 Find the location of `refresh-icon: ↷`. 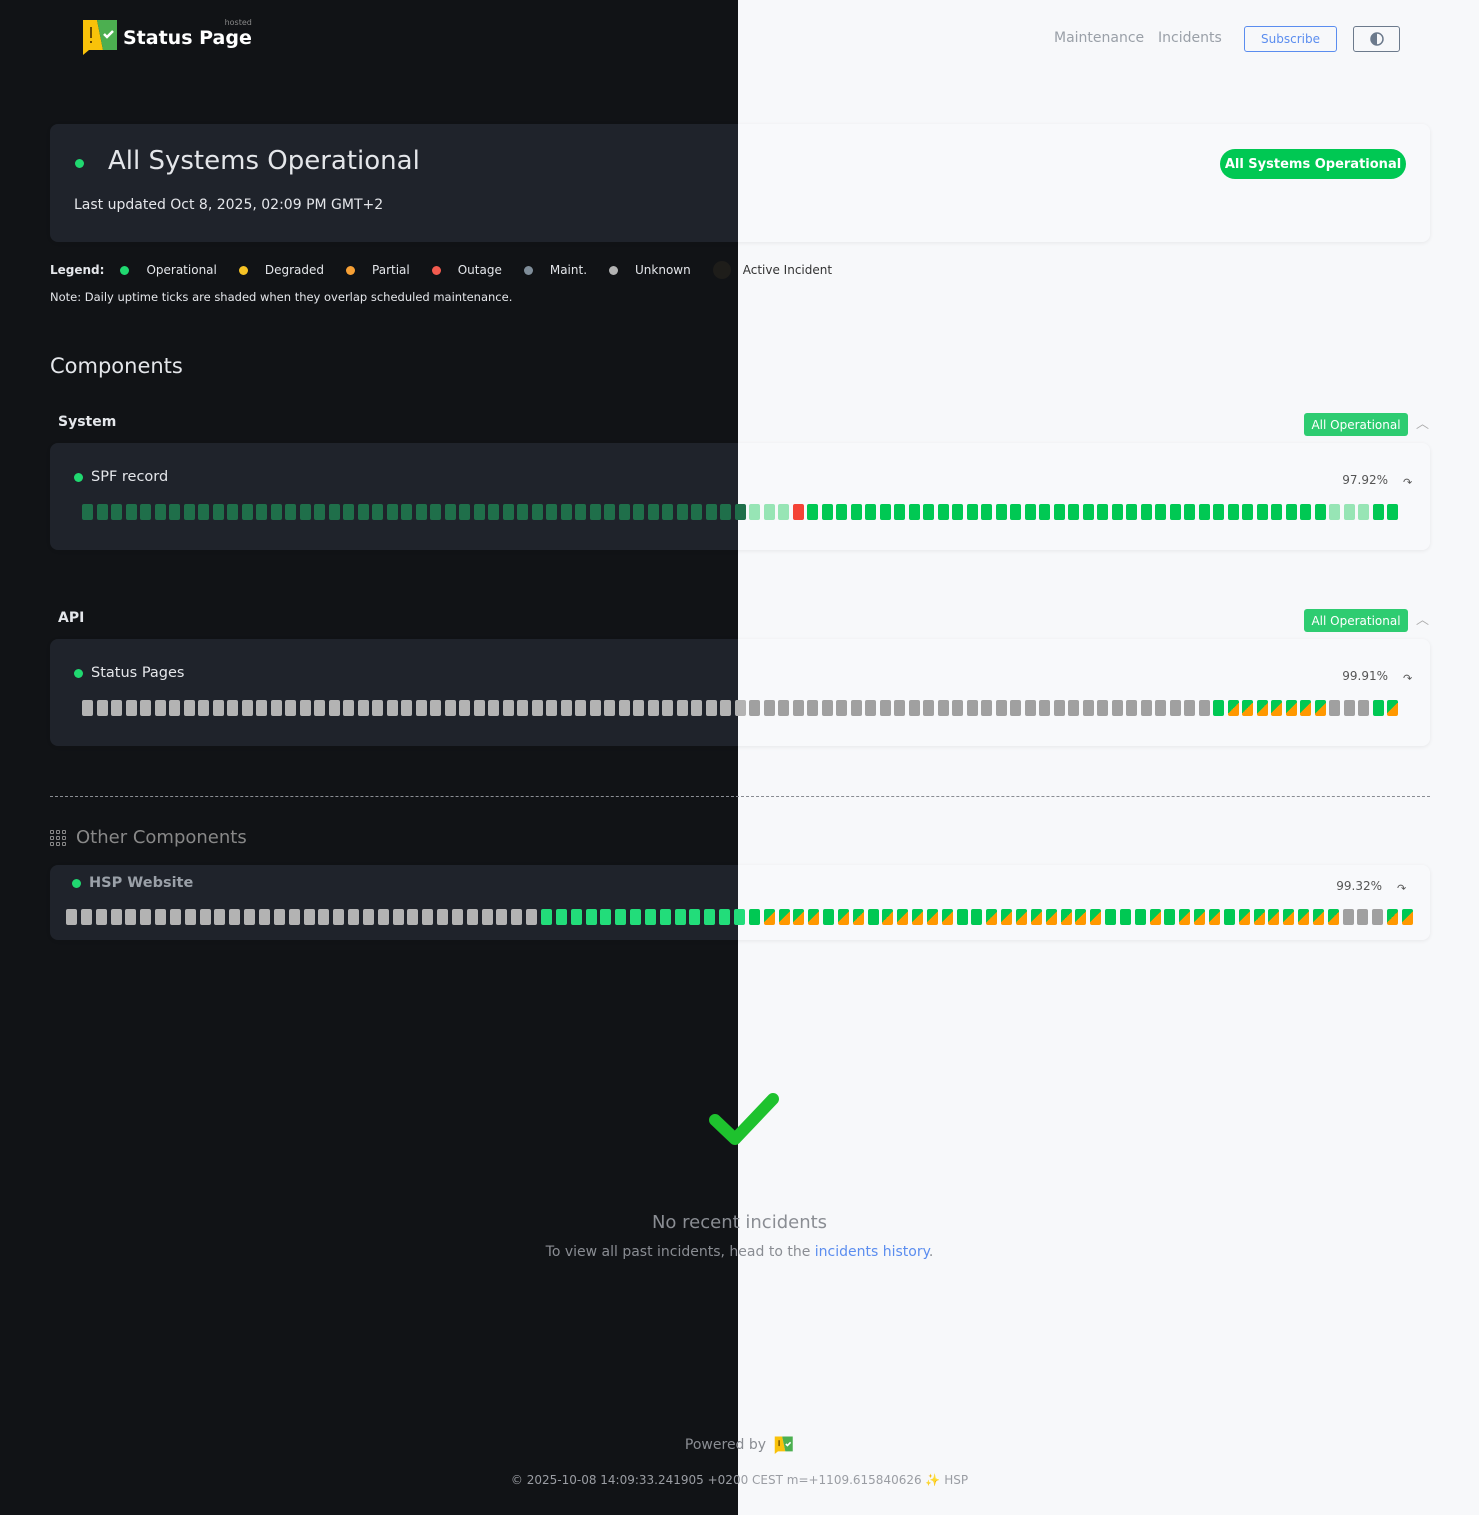

refresh-icon: ↷ is located at coordinates (1402, 888).